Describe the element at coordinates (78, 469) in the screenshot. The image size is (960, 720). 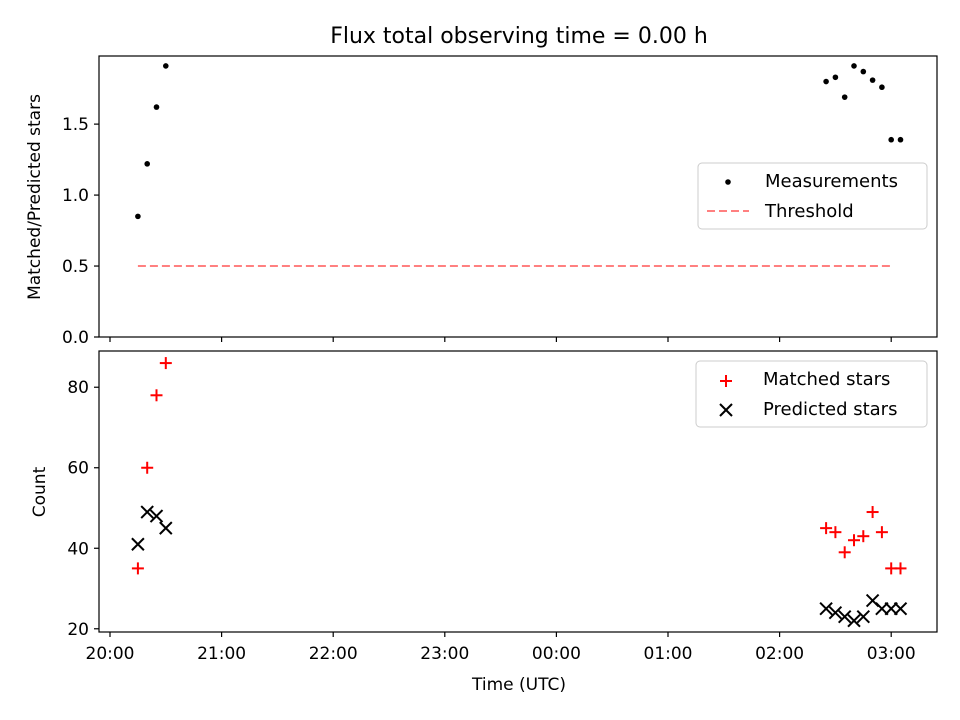
I see `y-tick-label: 60` at that location.